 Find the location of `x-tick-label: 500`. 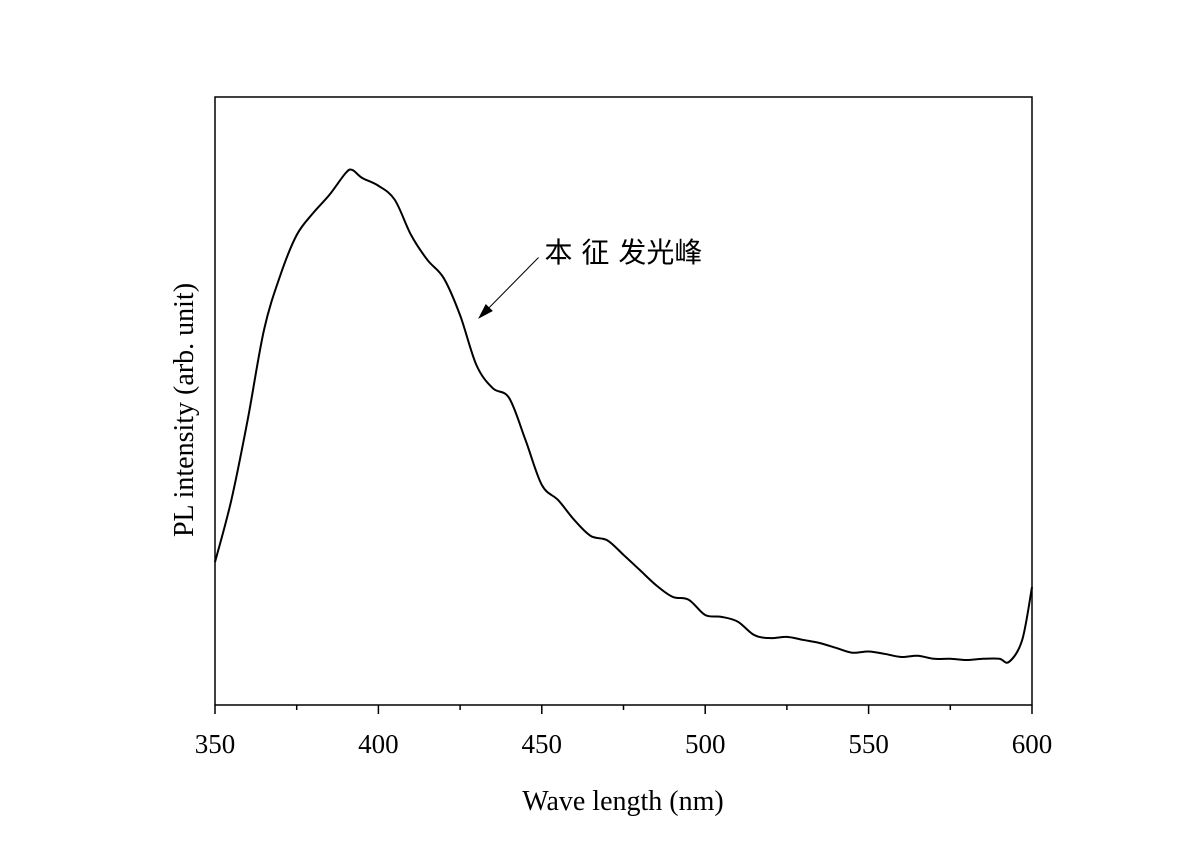

x-tick-label: 500 is located at coordinates (705, 744).